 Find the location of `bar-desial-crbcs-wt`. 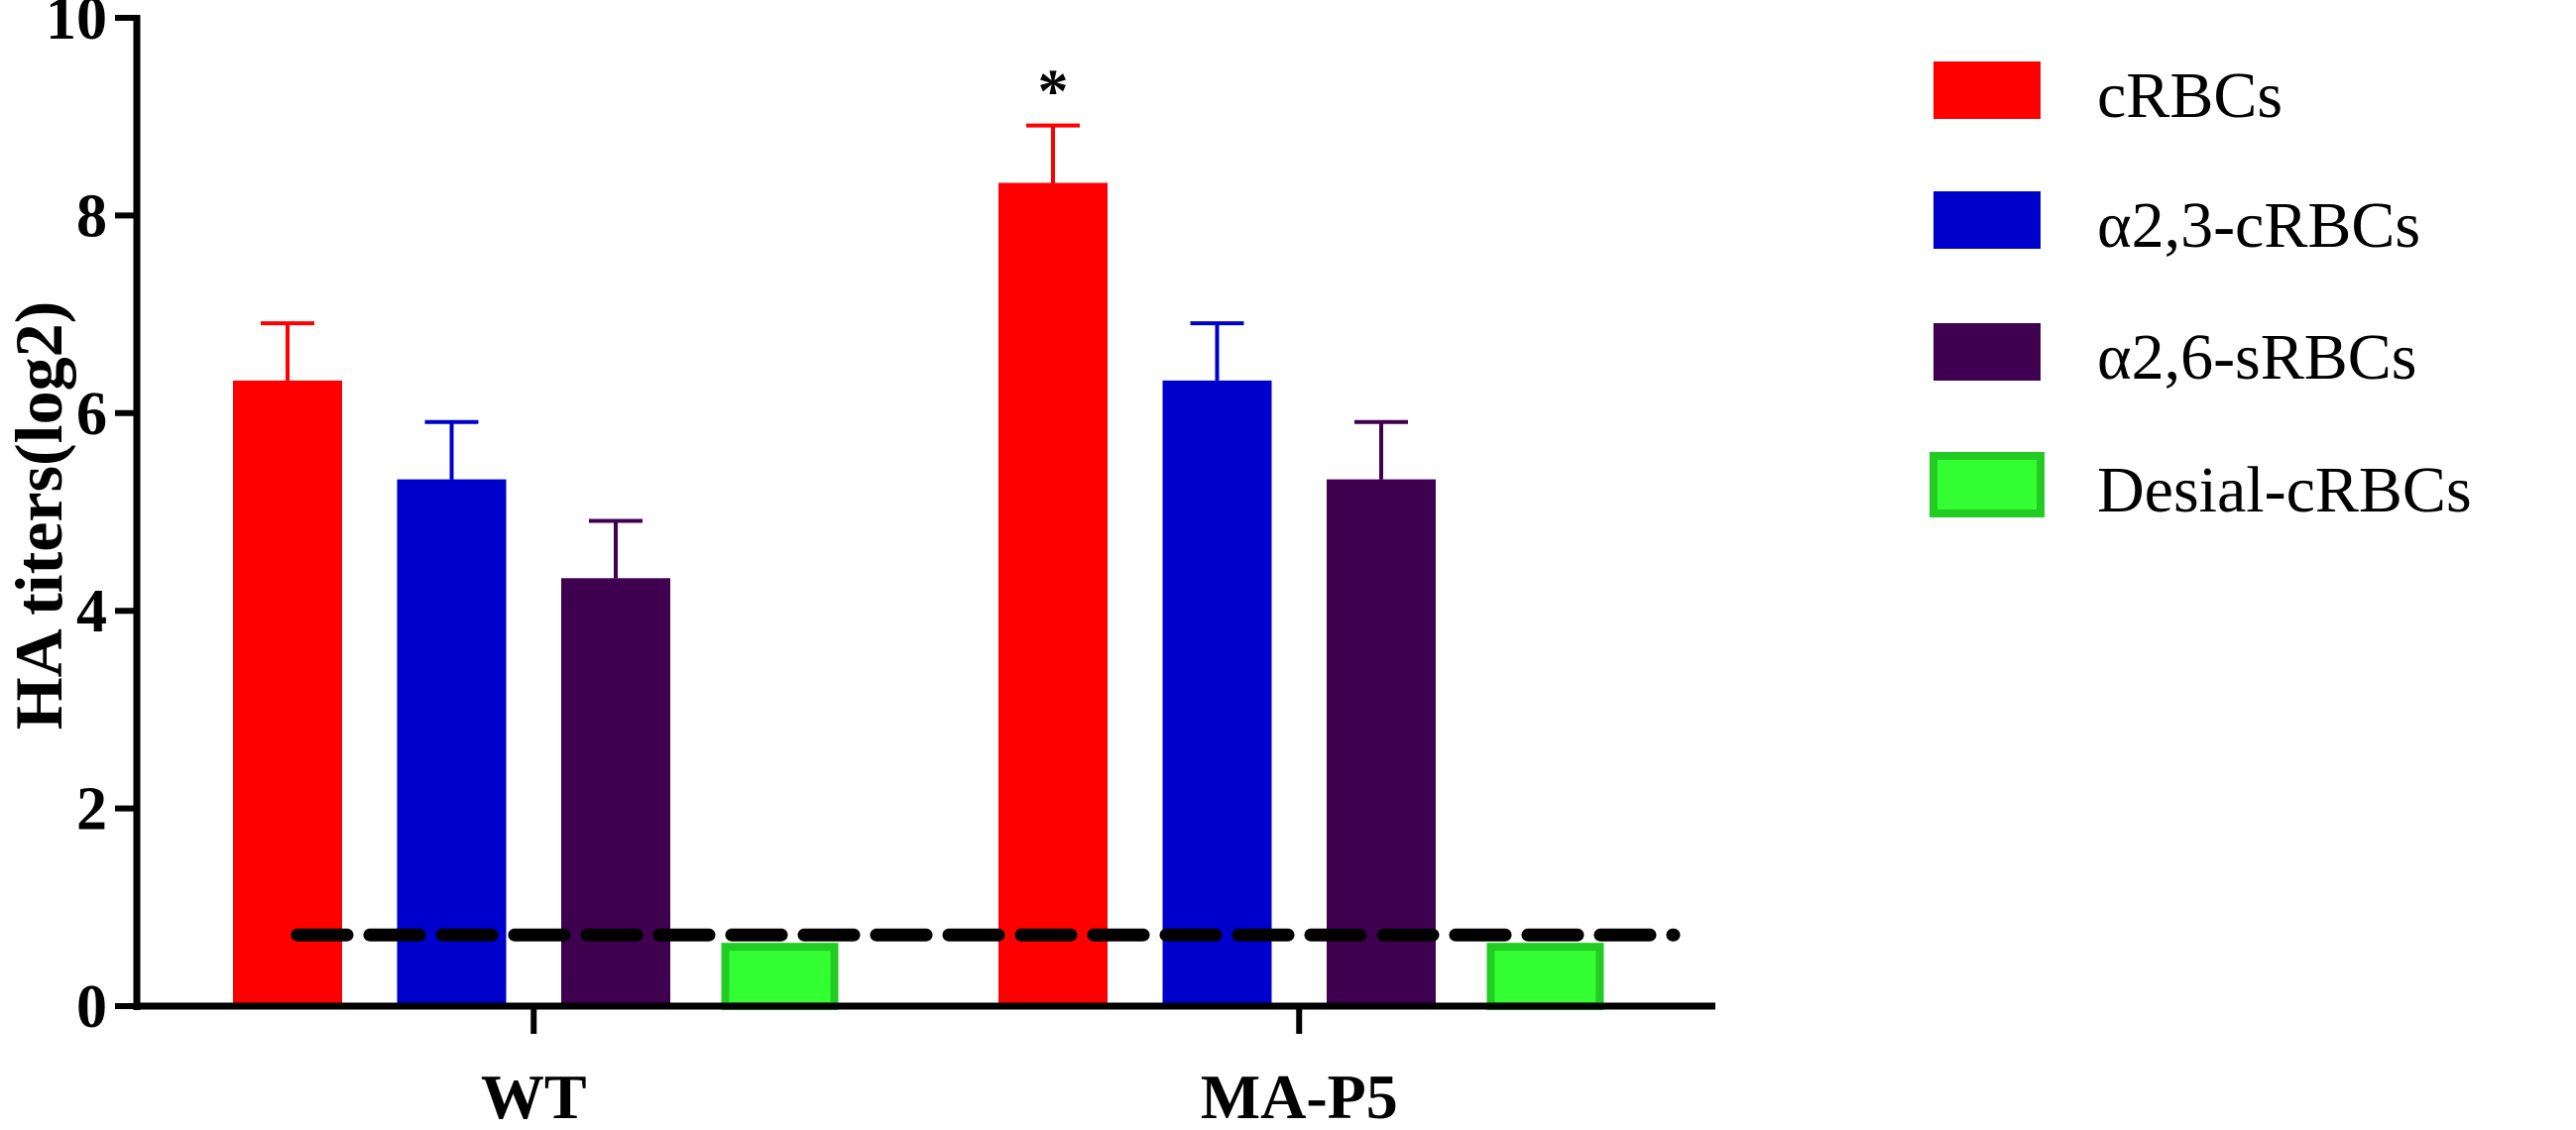

bar-desial-crbcs-wt is located at coordinates (780, 976).